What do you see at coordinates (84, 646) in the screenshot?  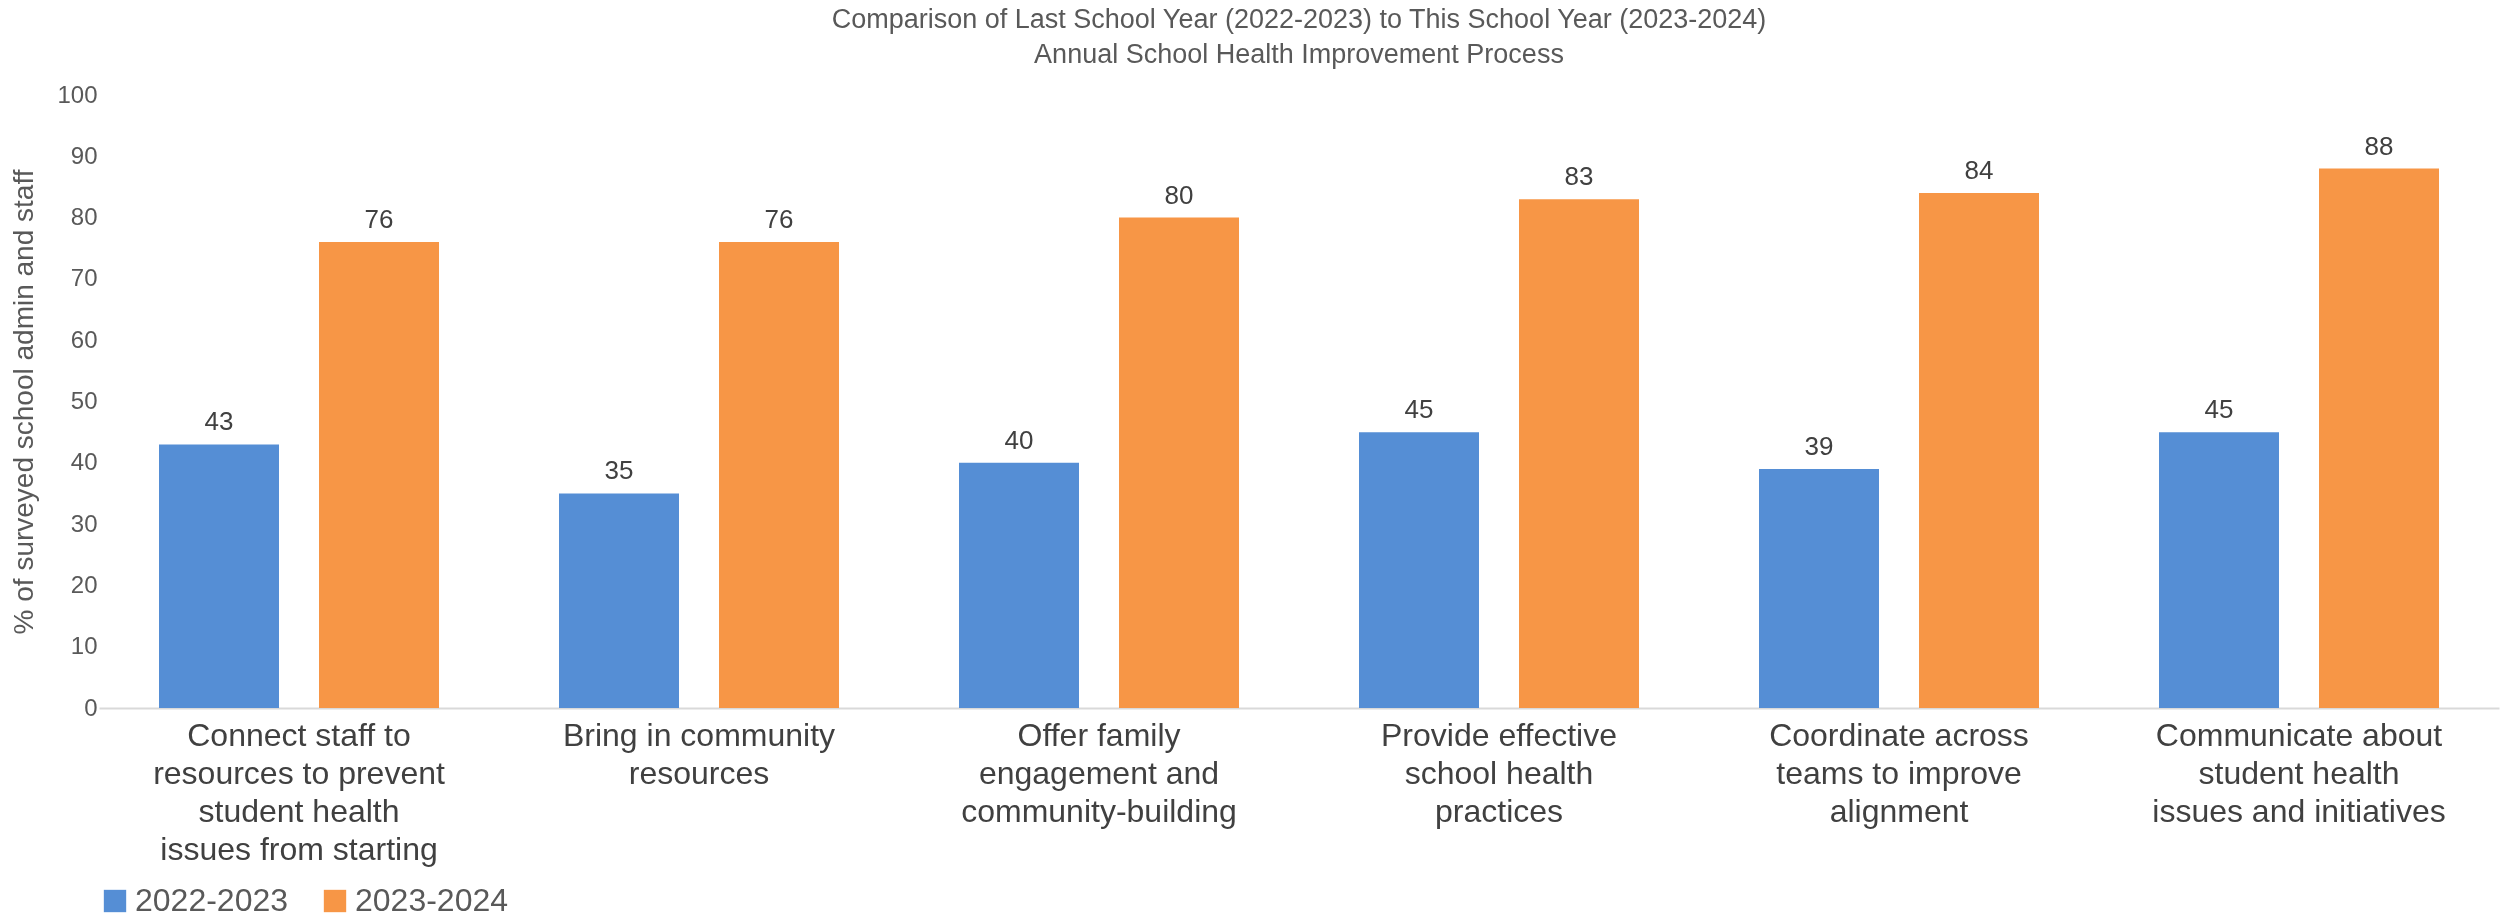 I see `y-tick-label: 10` at bounding box center [84, 646].